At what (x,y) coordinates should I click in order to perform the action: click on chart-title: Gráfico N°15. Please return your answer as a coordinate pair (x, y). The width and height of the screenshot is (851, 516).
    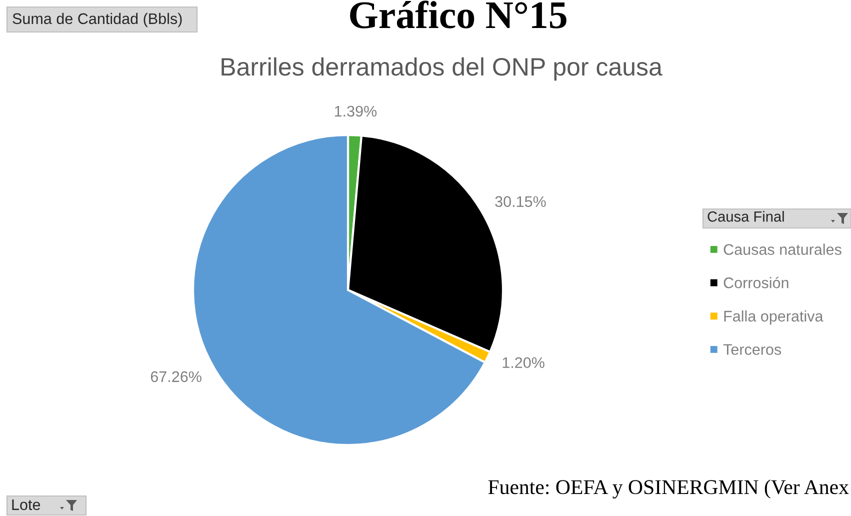
    Looking at the image, I should click on (458, 14).